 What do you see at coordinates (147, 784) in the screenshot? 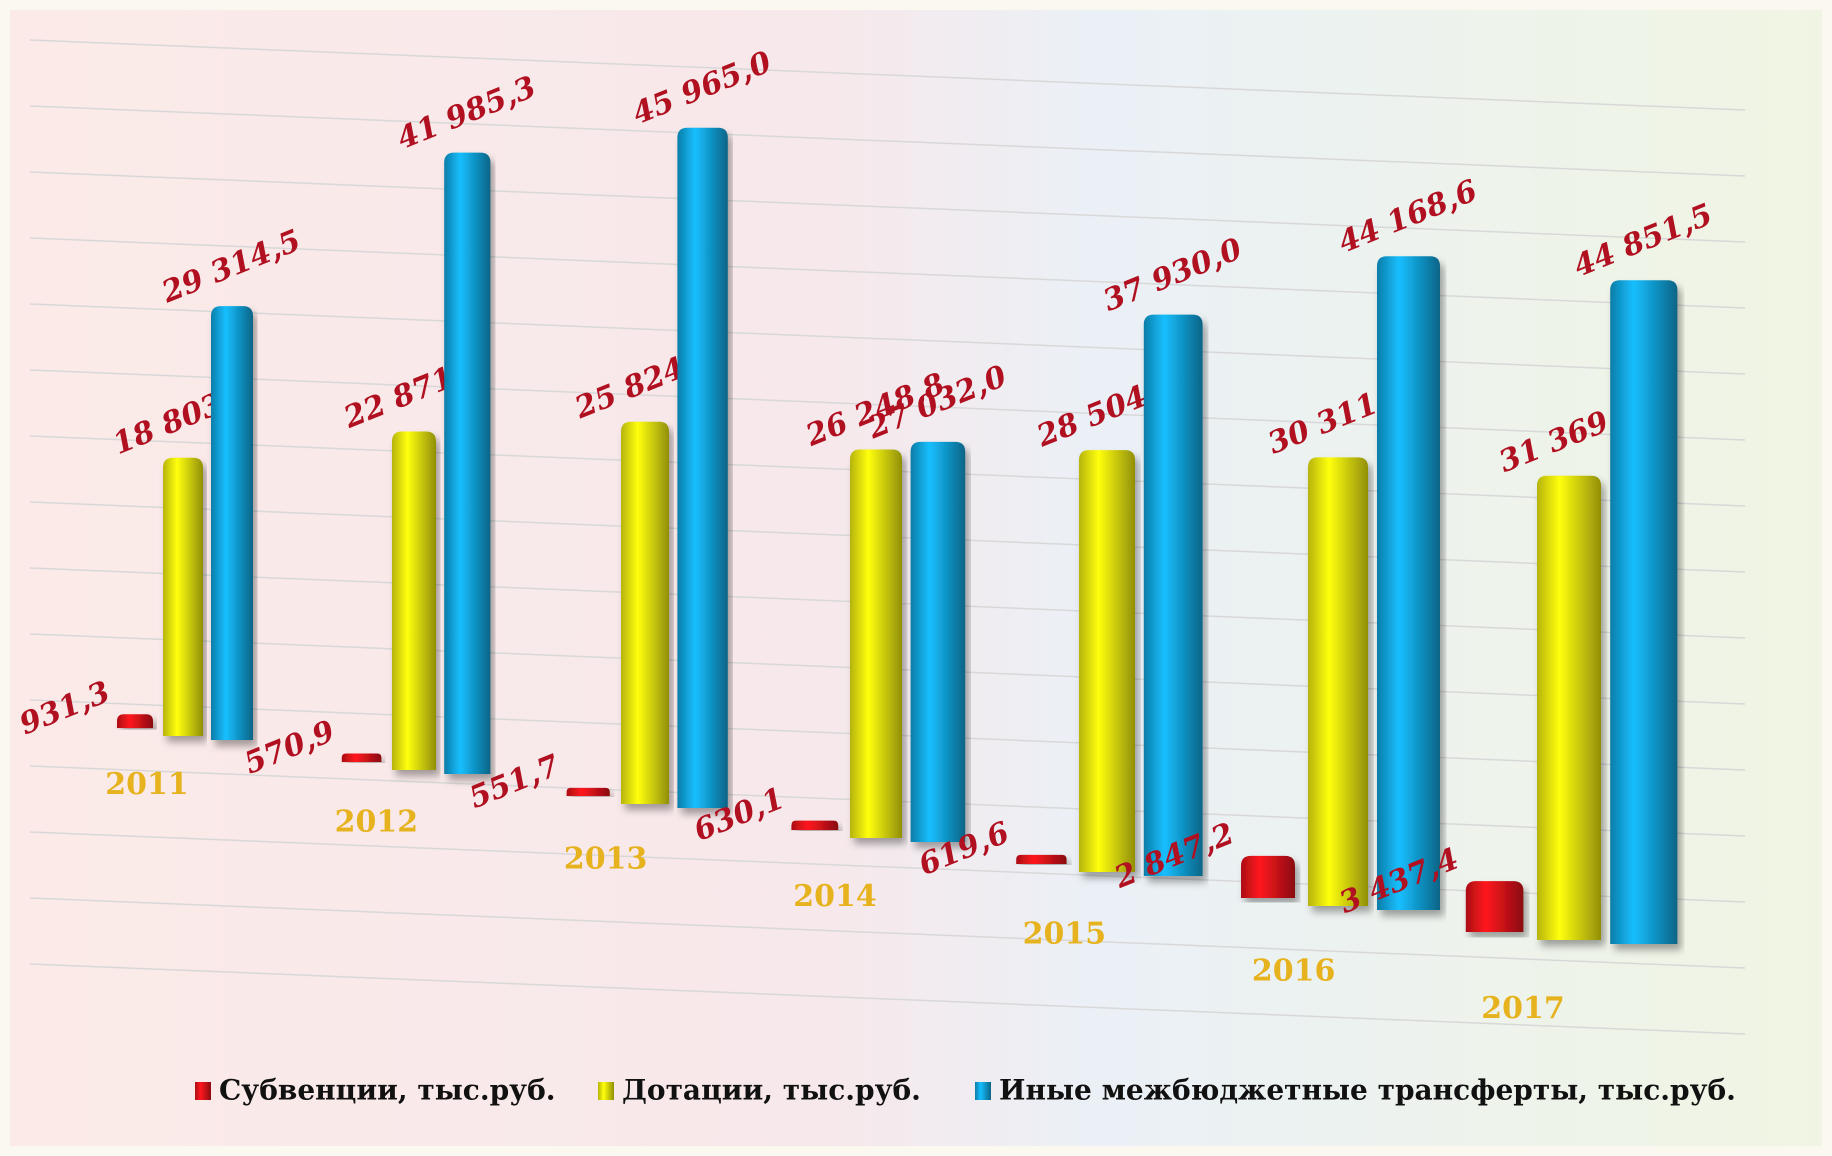
I see `x-tick-label: 2011` at bounding box center [147, 784].